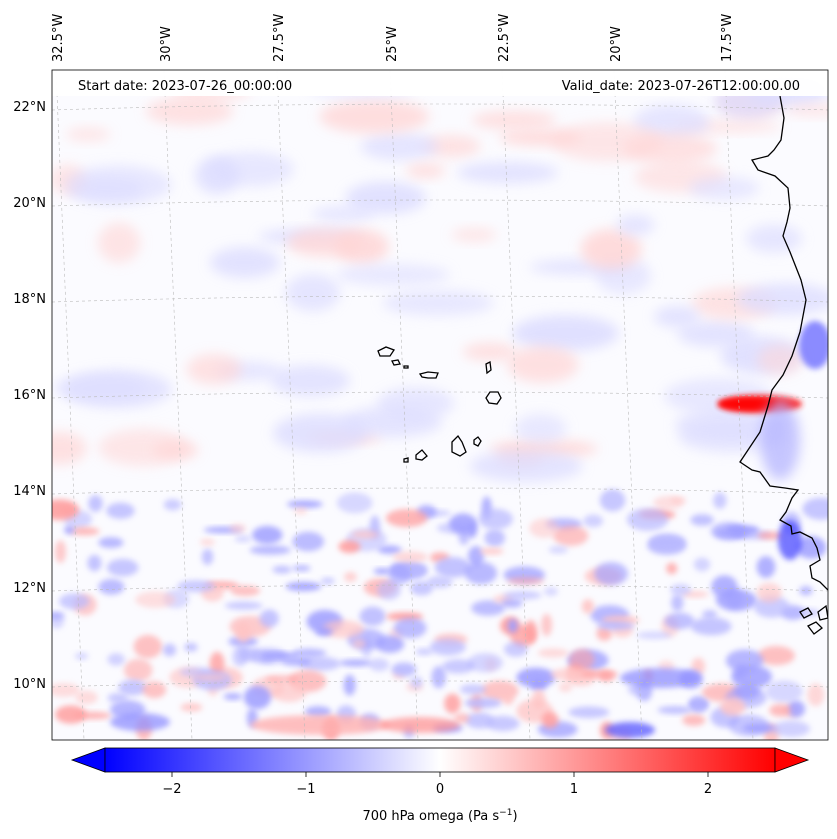 This screenshot has height=839, width=837. Describe the element at coordinates (29, 299) in the screenshot. I see `lat-label: 18°N` at that location.